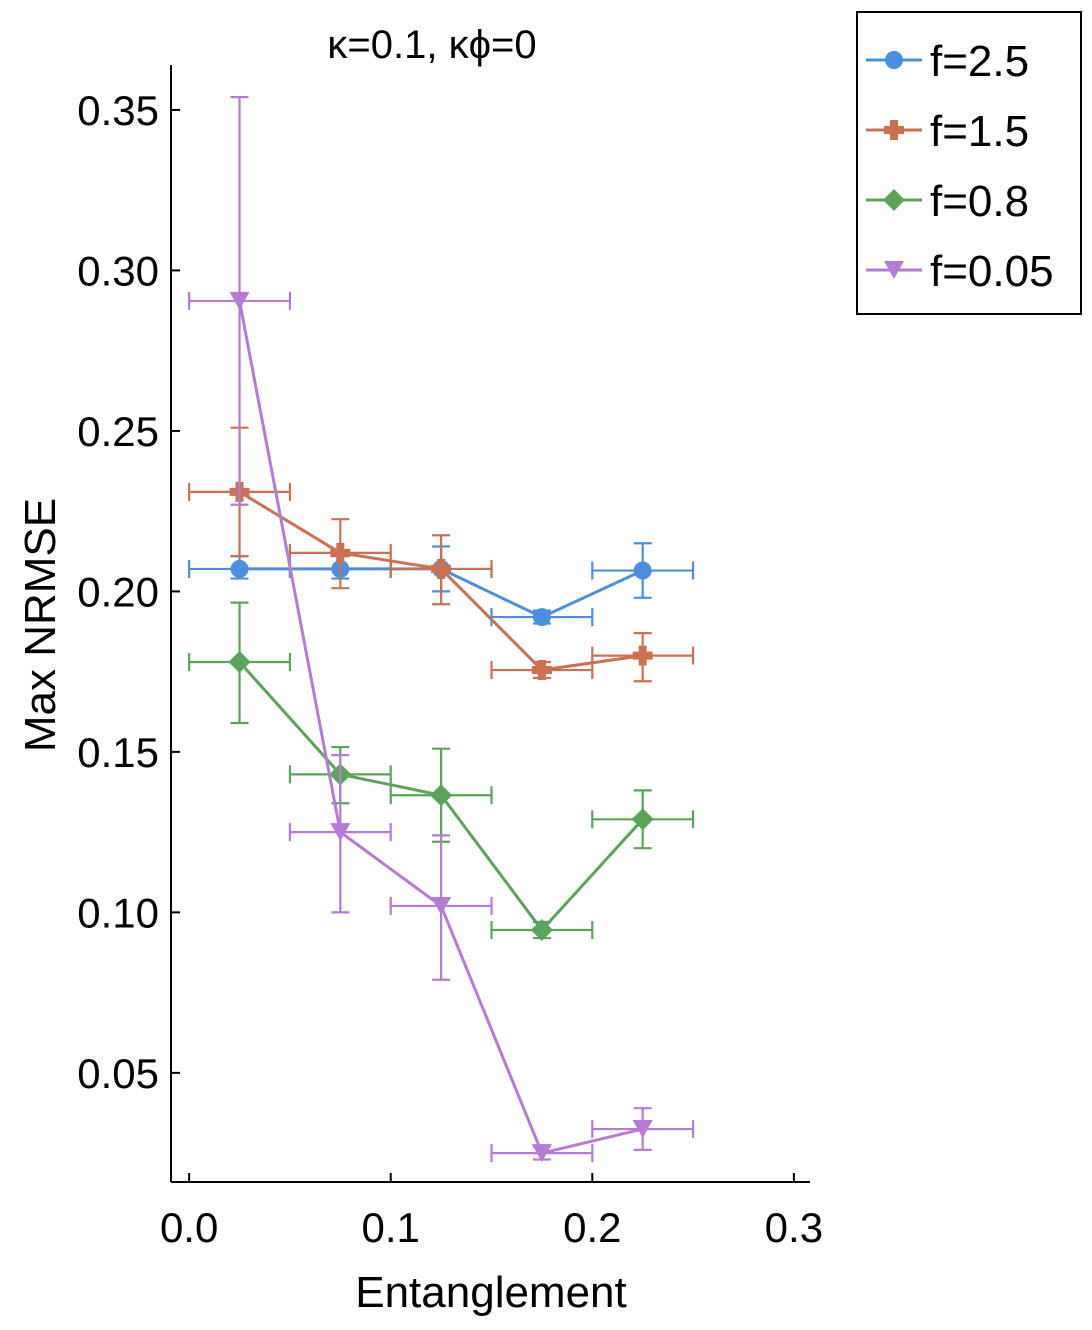 This screenshot has height=1330, width=1092. What do you see at coordinates (118, 752) in the screenshot?
I see `y-tick-label: 0.15` at bounding box center [118, 752].